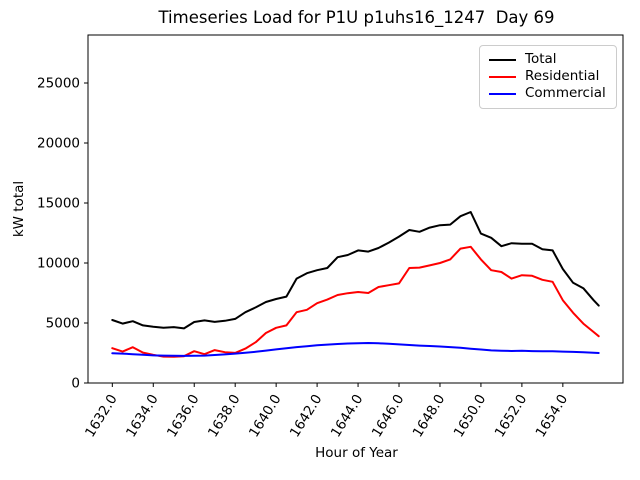  I want to click on legend-item-commercial: Commercial, so click(548, 94).